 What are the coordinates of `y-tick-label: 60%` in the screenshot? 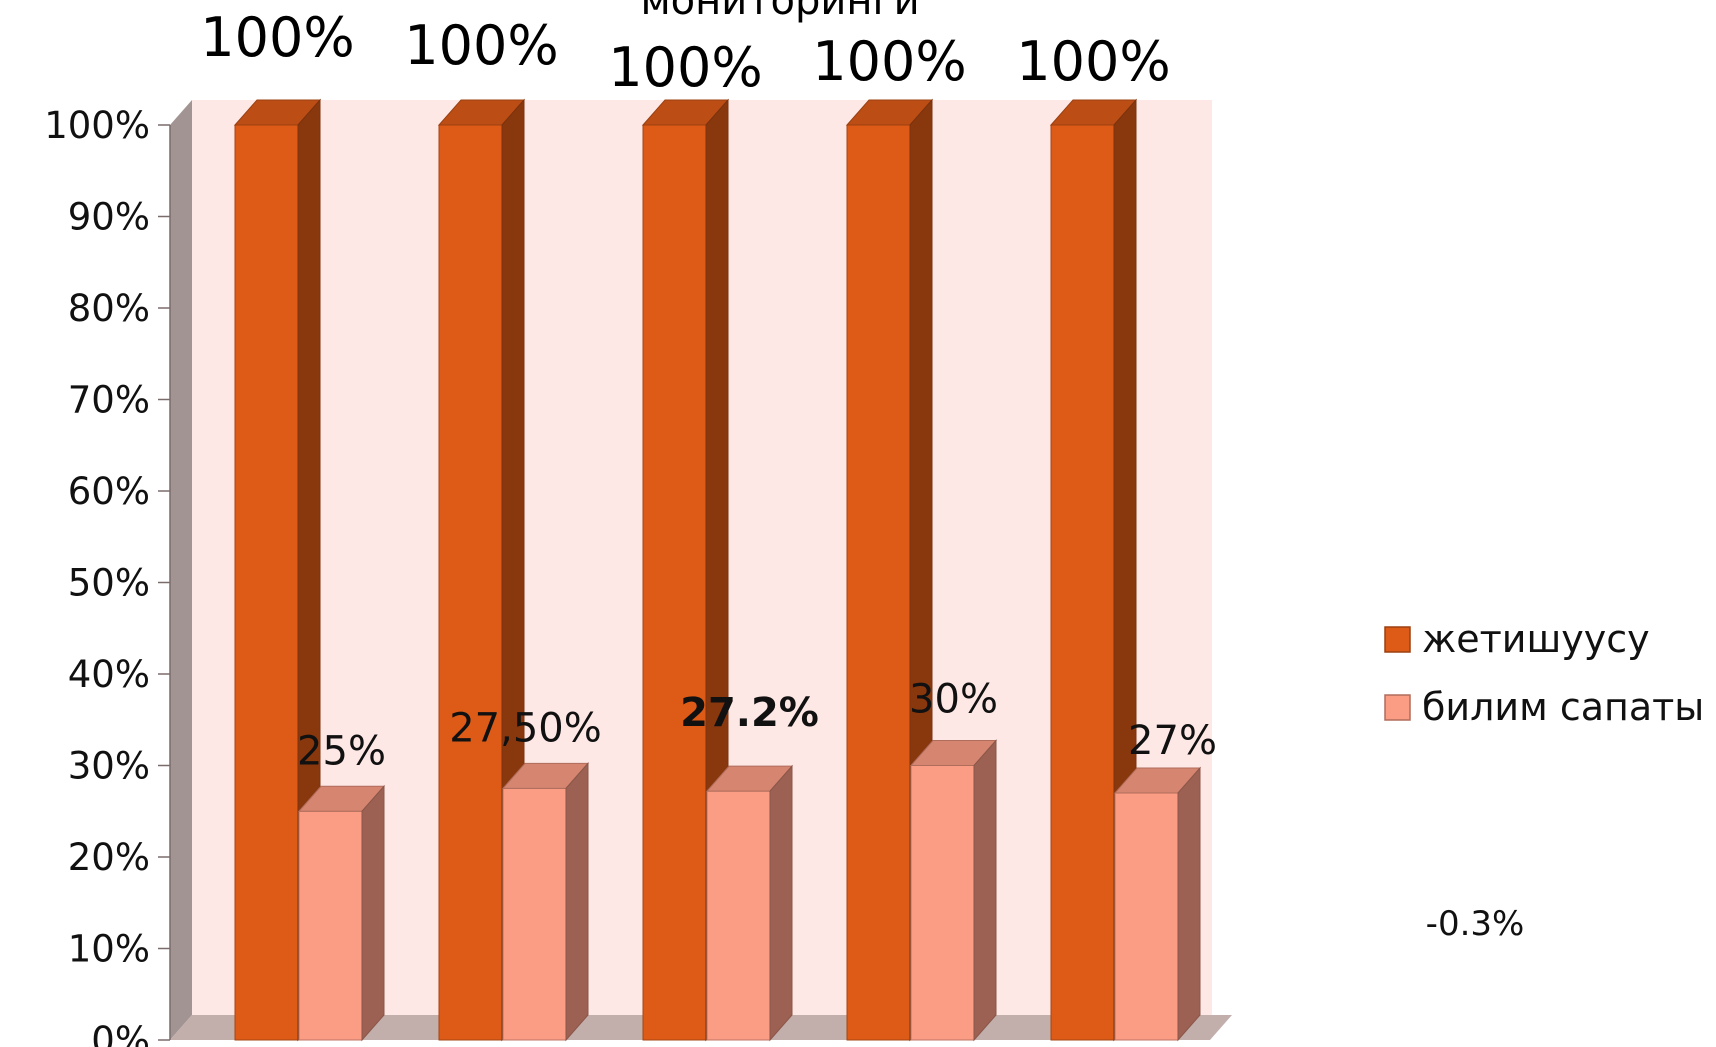 It's located at (109, 491).